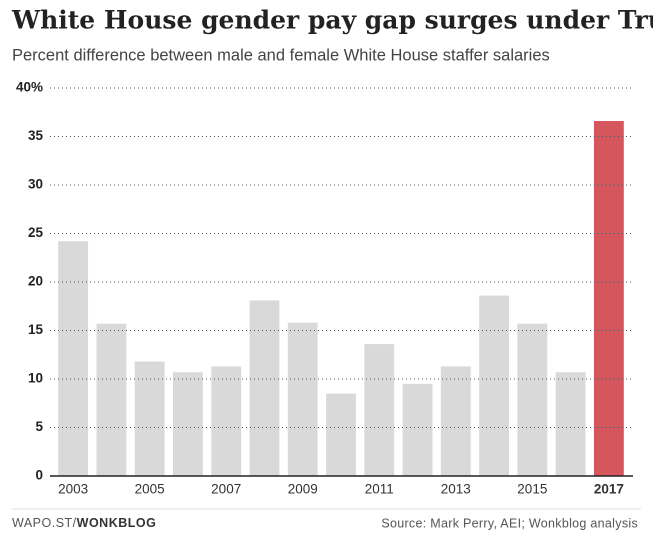  Describe the element at coordinates (532, 489) in the screenshot. I see `x-tick-label: 2015` at that location.